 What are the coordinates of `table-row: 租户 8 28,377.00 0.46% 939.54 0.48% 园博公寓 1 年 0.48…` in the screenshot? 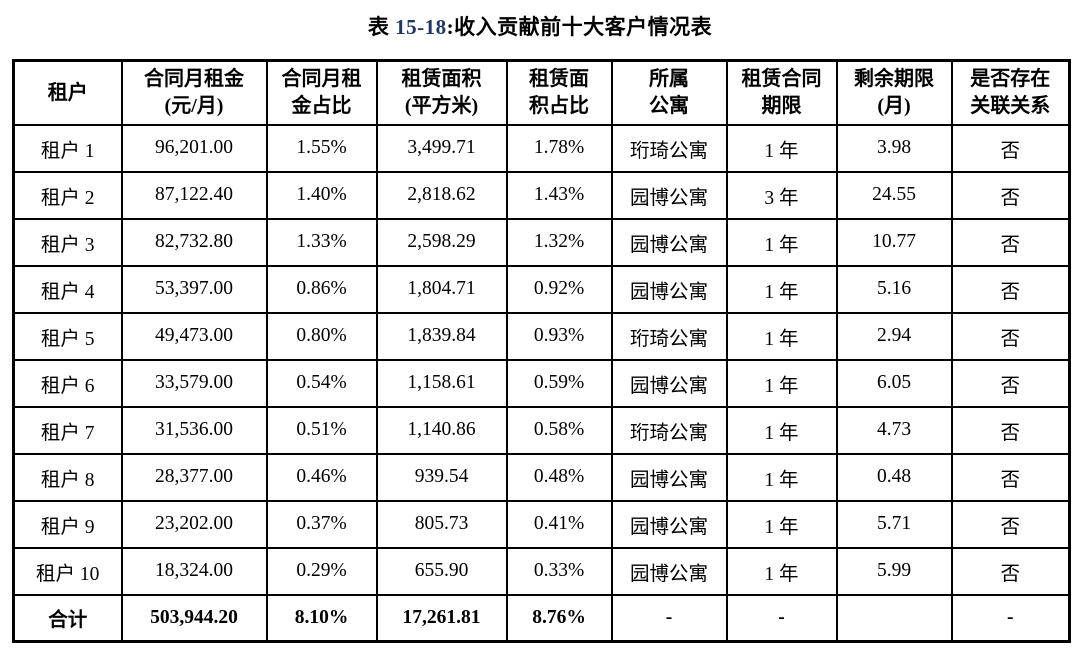 It's located at (541, 477).